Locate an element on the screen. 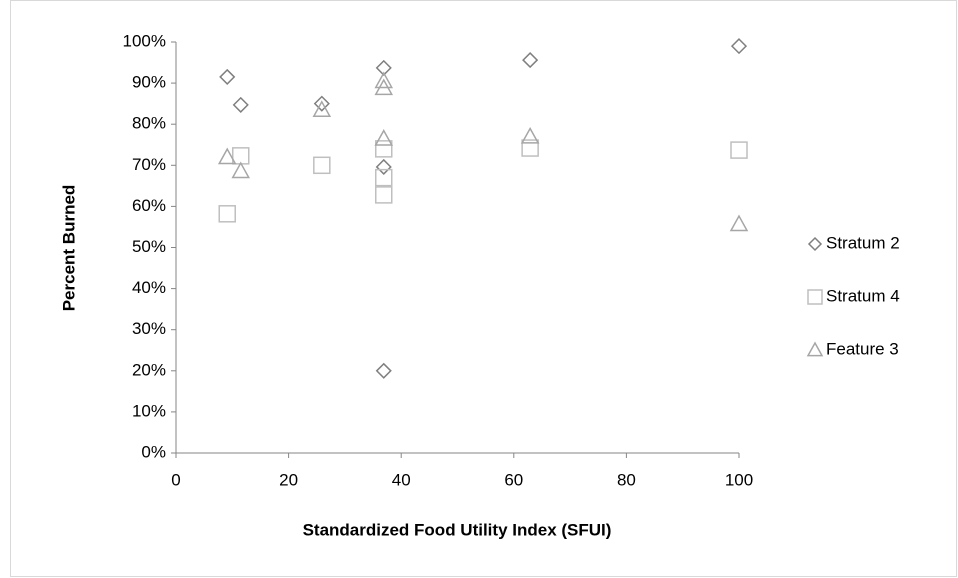 The height and width of the screenshot is (578, 958). y-tick-label: 30% is located at coordinates (149, 328).